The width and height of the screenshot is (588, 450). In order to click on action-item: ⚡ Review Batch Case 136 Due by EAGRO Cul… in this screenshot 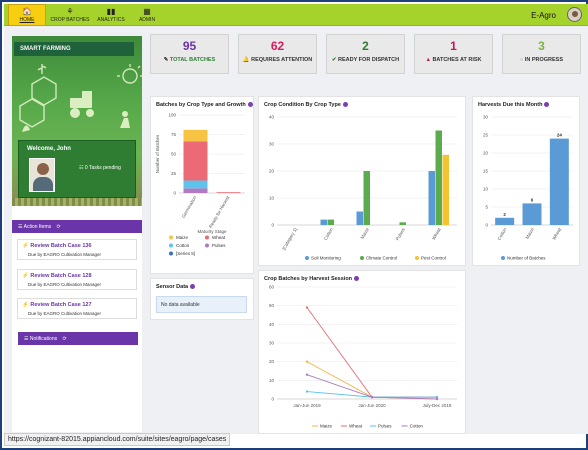, I will do `click(77, 249)`.